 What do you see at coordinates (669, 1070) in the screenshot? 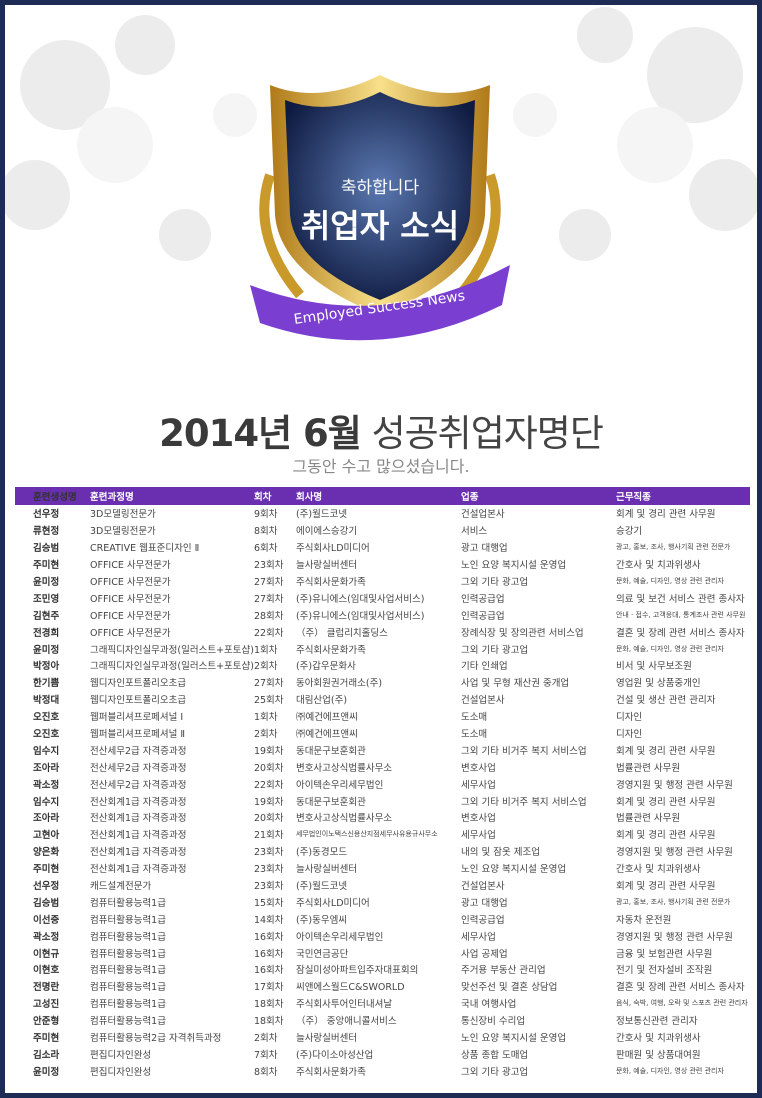
I see `table-cell: 문화, 예술, 디자인, 영상 관련 관리자` at bounding box center [669, 1070].